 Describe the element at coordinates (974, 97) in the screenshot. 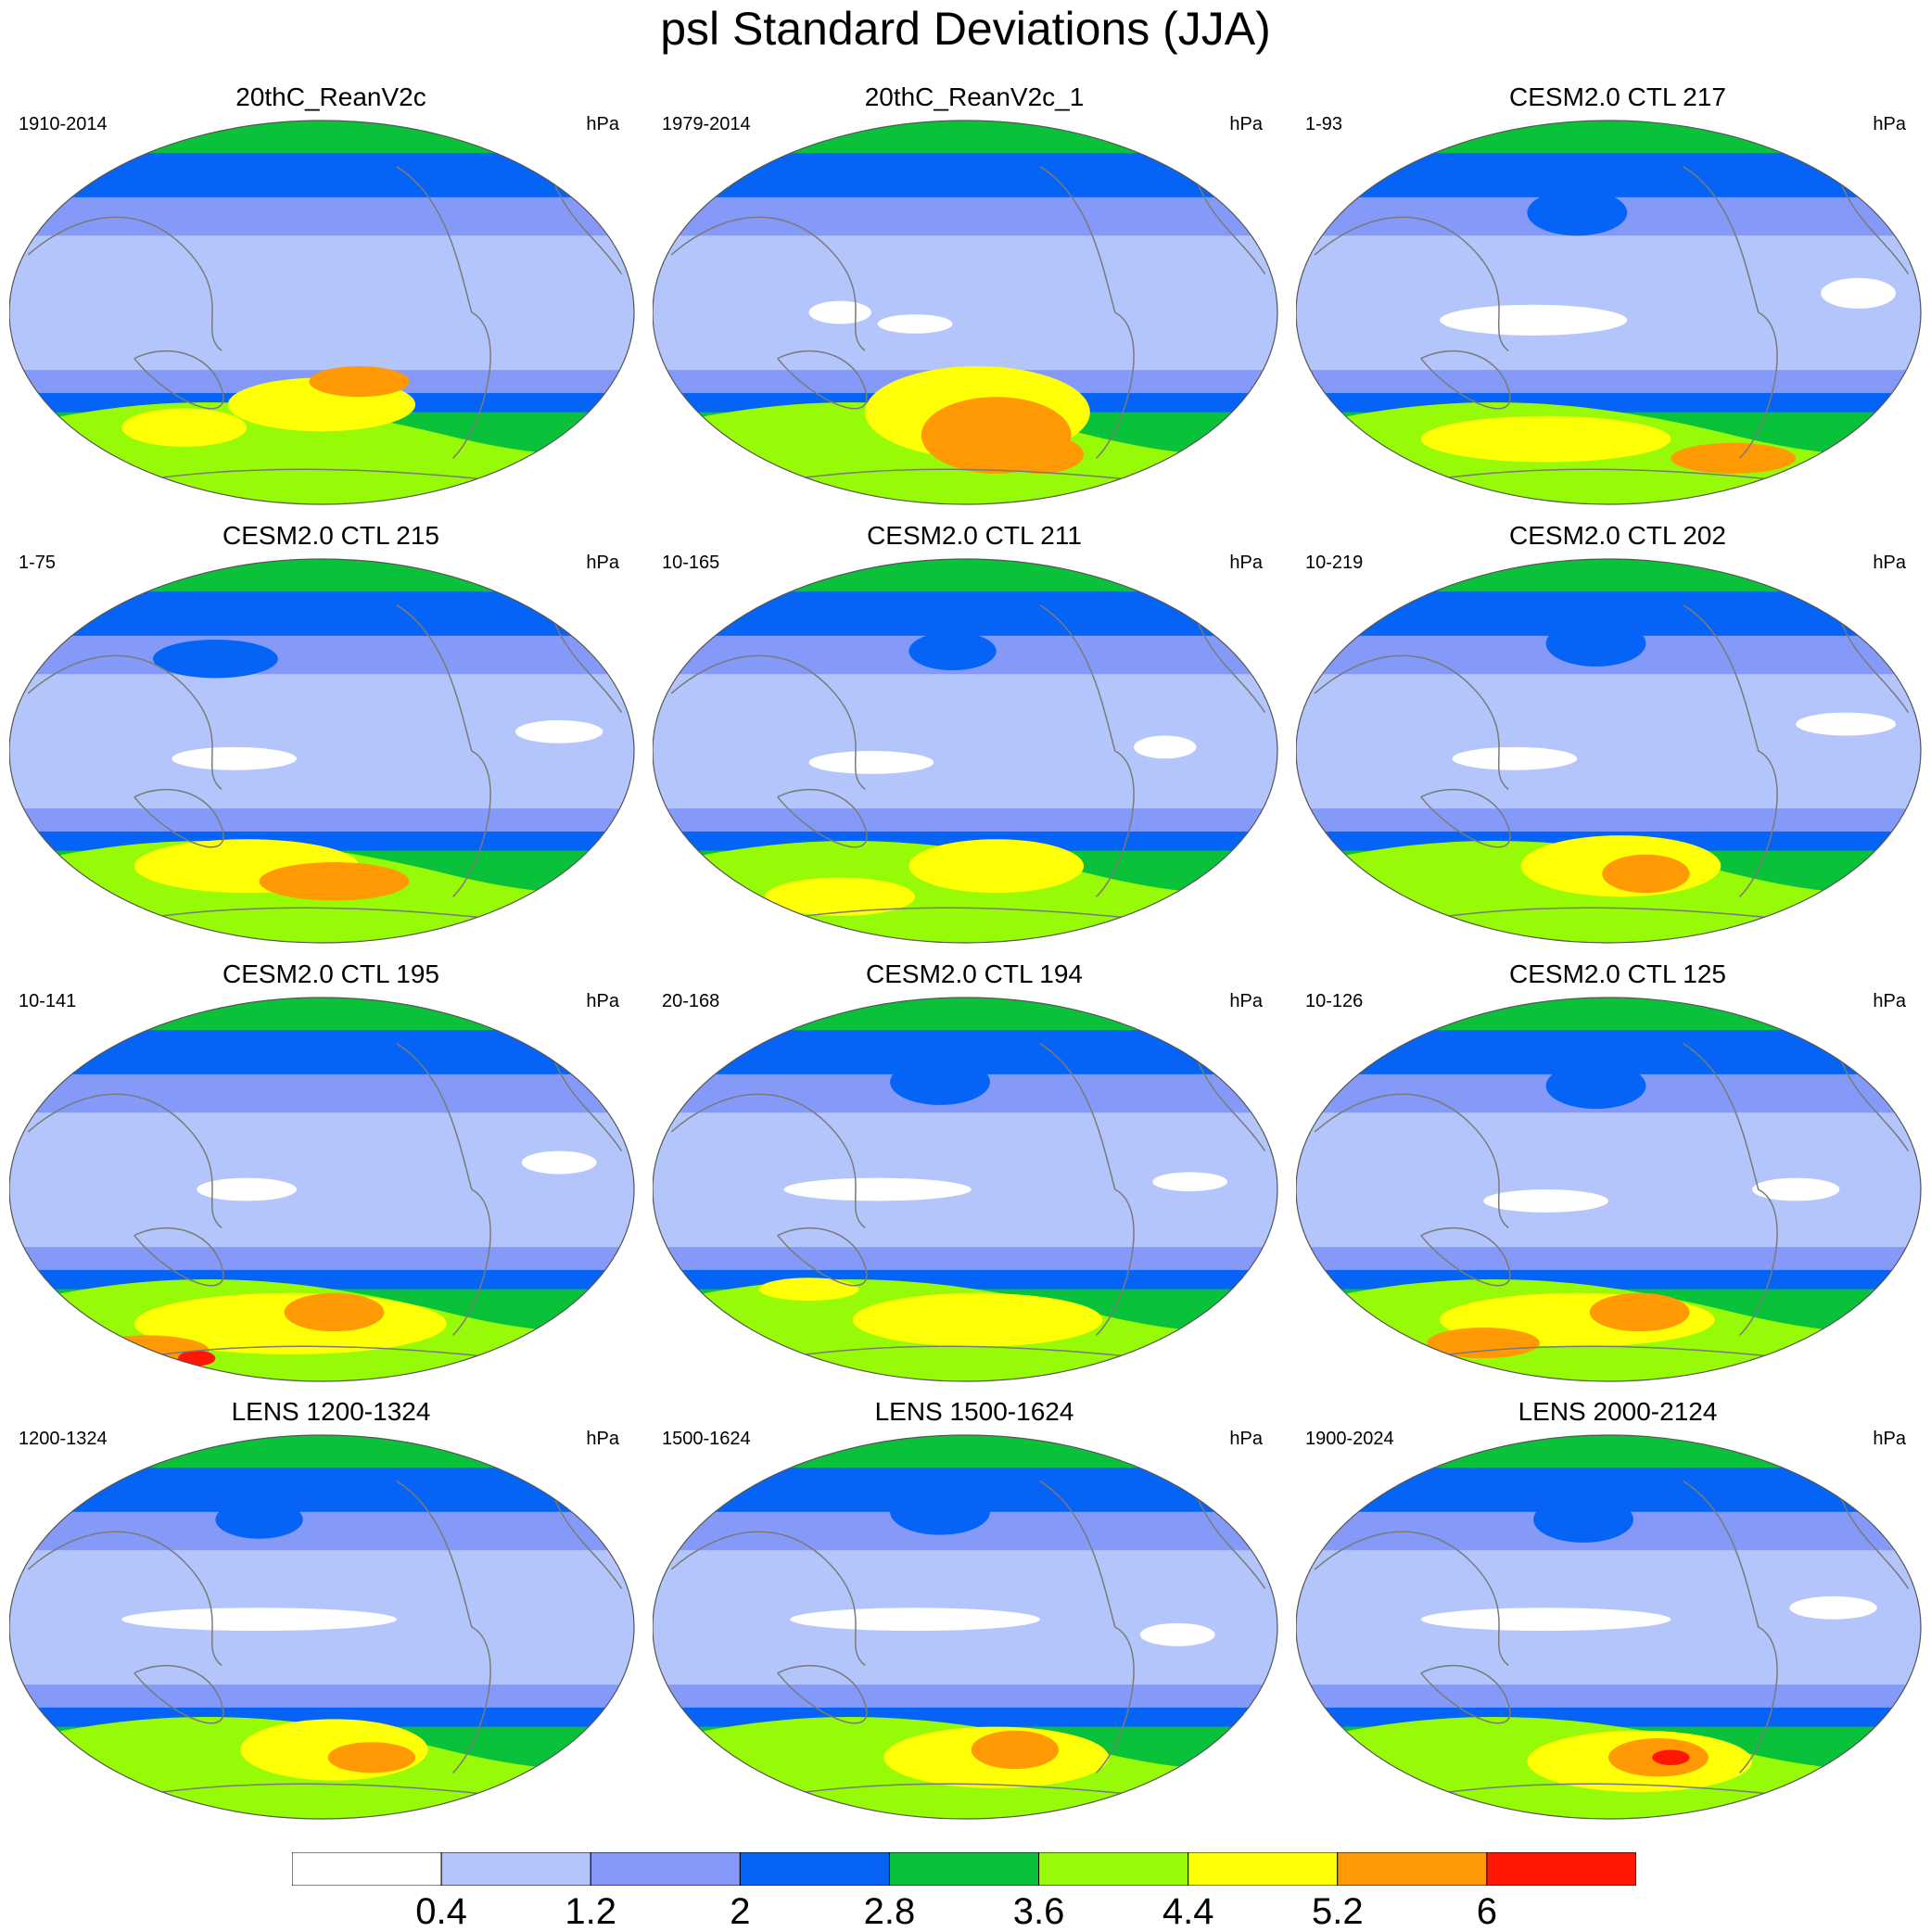

I see `panel-title: 20thC_ReanV2c_1` at that location.